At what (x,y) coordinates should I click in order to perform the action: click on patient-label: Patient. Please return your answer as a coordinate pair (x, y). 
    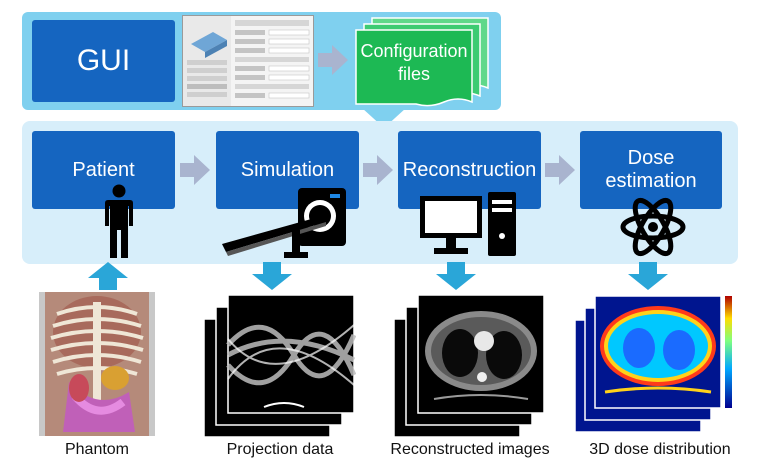
    Looking at the image, I should click on (103, 169).